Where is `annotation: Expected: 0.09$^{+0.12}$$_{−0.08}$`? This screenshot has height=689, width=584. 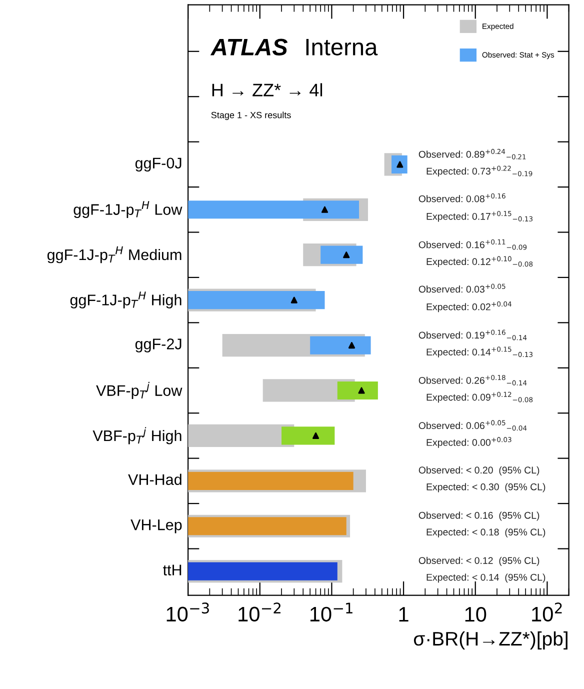 annotation: Expected: 0.09$^{+0.12}$$_{−0.08}$ is located at coordinates (479, 397).